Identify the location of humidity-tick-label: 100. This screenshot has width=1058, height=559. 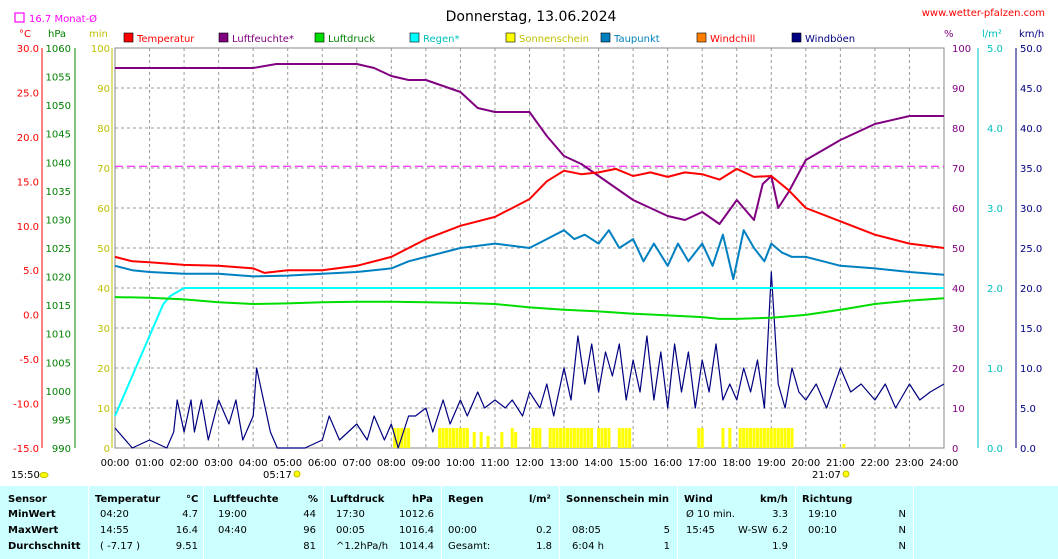
(961, 49).